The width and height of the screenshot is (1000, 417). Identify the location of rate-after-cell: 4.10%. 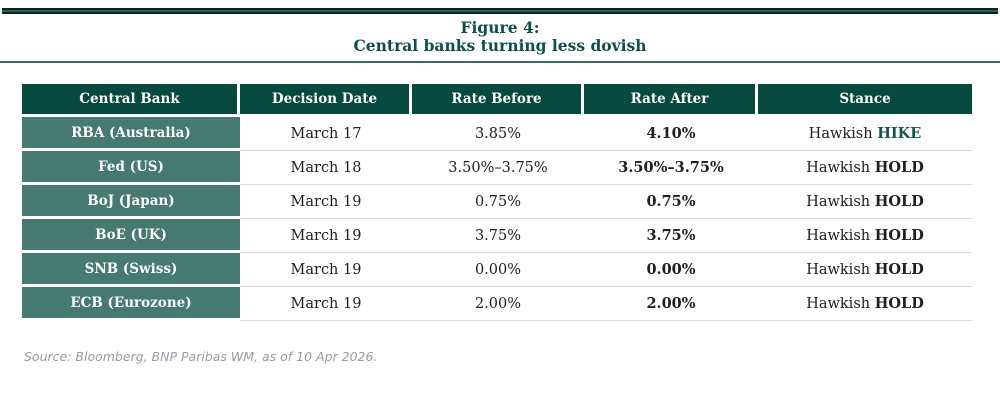
(671, 134).